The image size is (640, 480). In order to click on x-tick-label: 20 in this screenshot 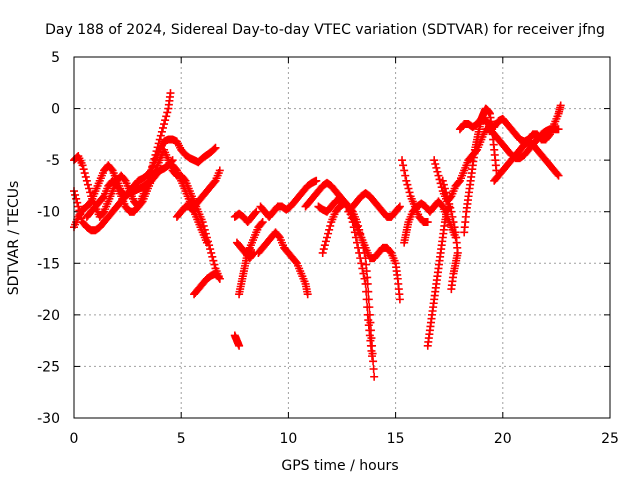, I will do `click(503, 439)`.